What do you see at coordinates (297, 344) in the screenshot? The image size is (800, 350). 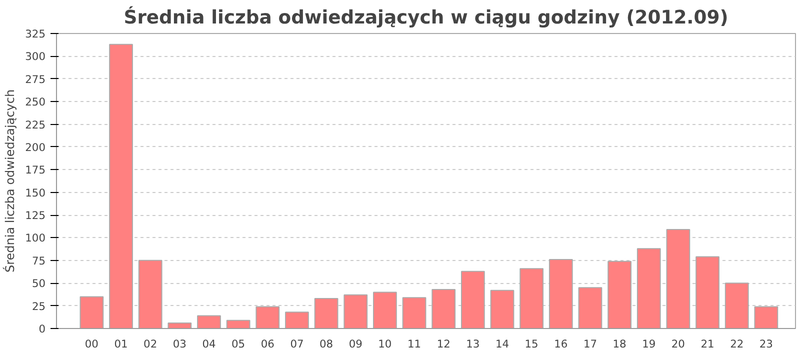 I see `x-tick-label: 07` at bounding box center [297, 344].